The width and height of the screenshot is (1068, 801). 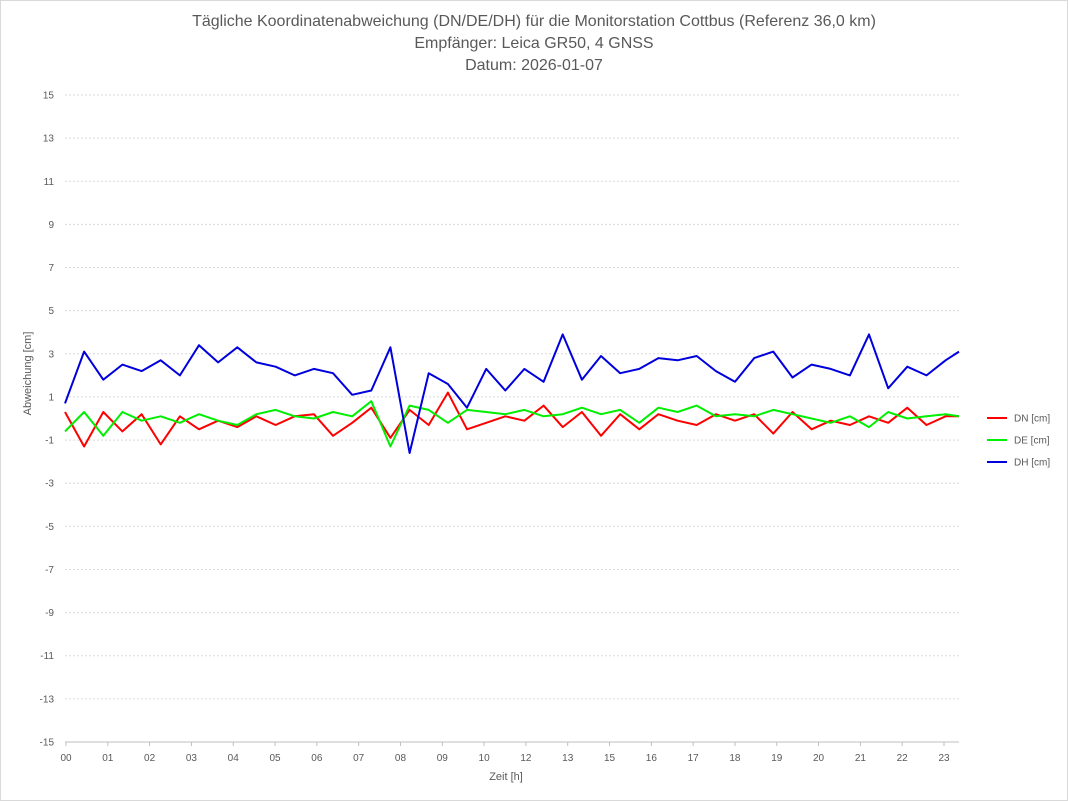 What do you see at coordinates (903, 758) in the screenshot?
I see `x-tick-label: 22` at bounding box center [903, 758].